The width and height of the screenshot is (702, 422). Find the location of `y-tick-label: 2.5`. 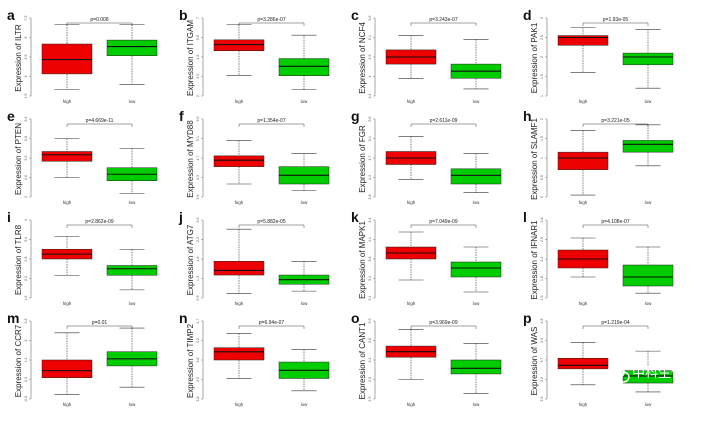

y-tick-label: 2.5 is located at coordinates (370, 399).